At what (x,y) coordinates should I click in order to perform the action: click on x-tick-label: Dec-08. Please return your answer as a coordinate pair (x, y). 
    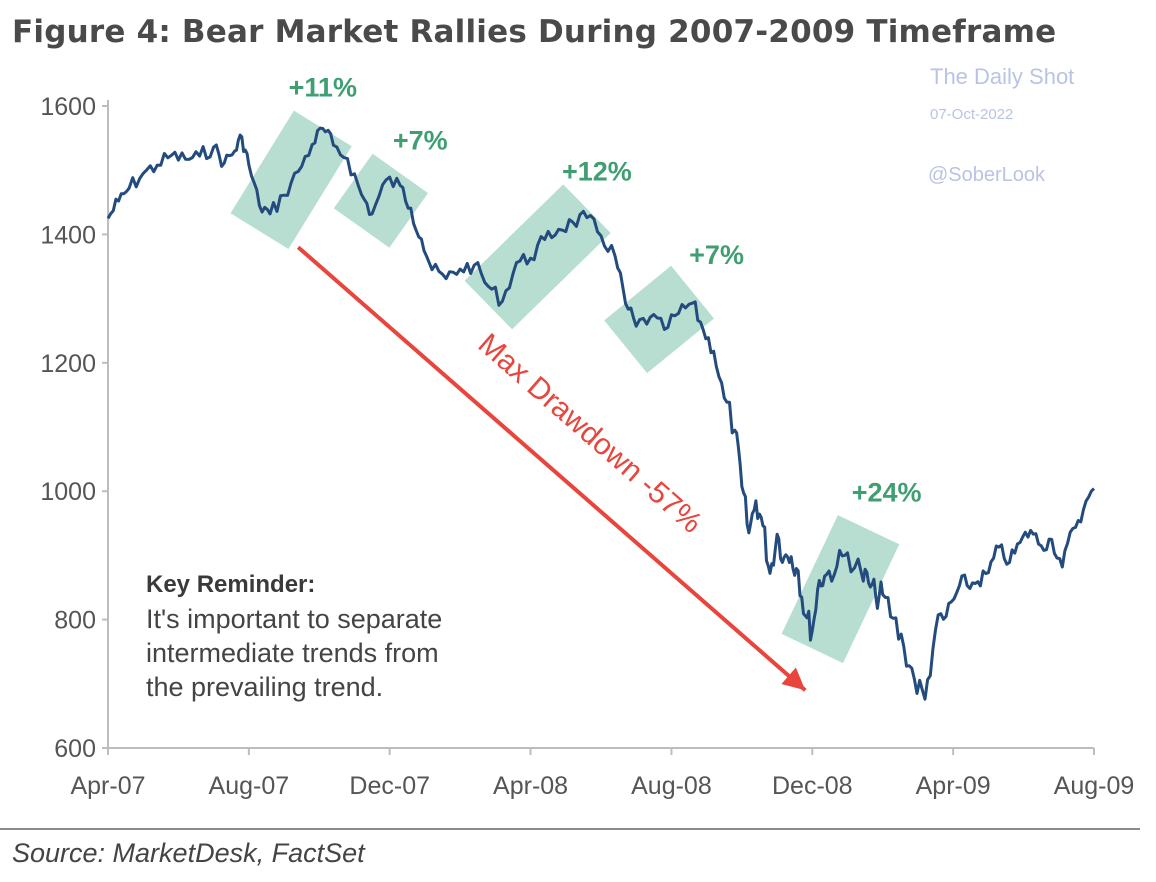
    Looking at the image, I should click on (812, 786).